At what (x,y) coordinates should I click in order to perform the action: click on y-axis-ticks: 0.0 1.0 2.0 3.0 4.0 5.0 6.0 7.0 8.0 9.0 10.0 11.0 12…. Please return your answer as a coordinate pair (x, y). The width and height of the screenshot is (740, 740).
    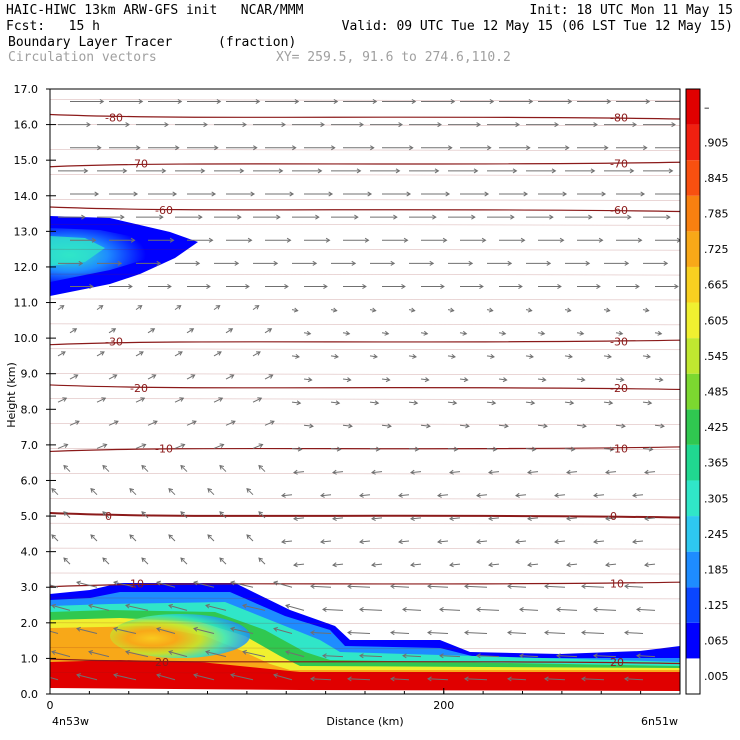
    Looking at the image, I should click on (35, 392).